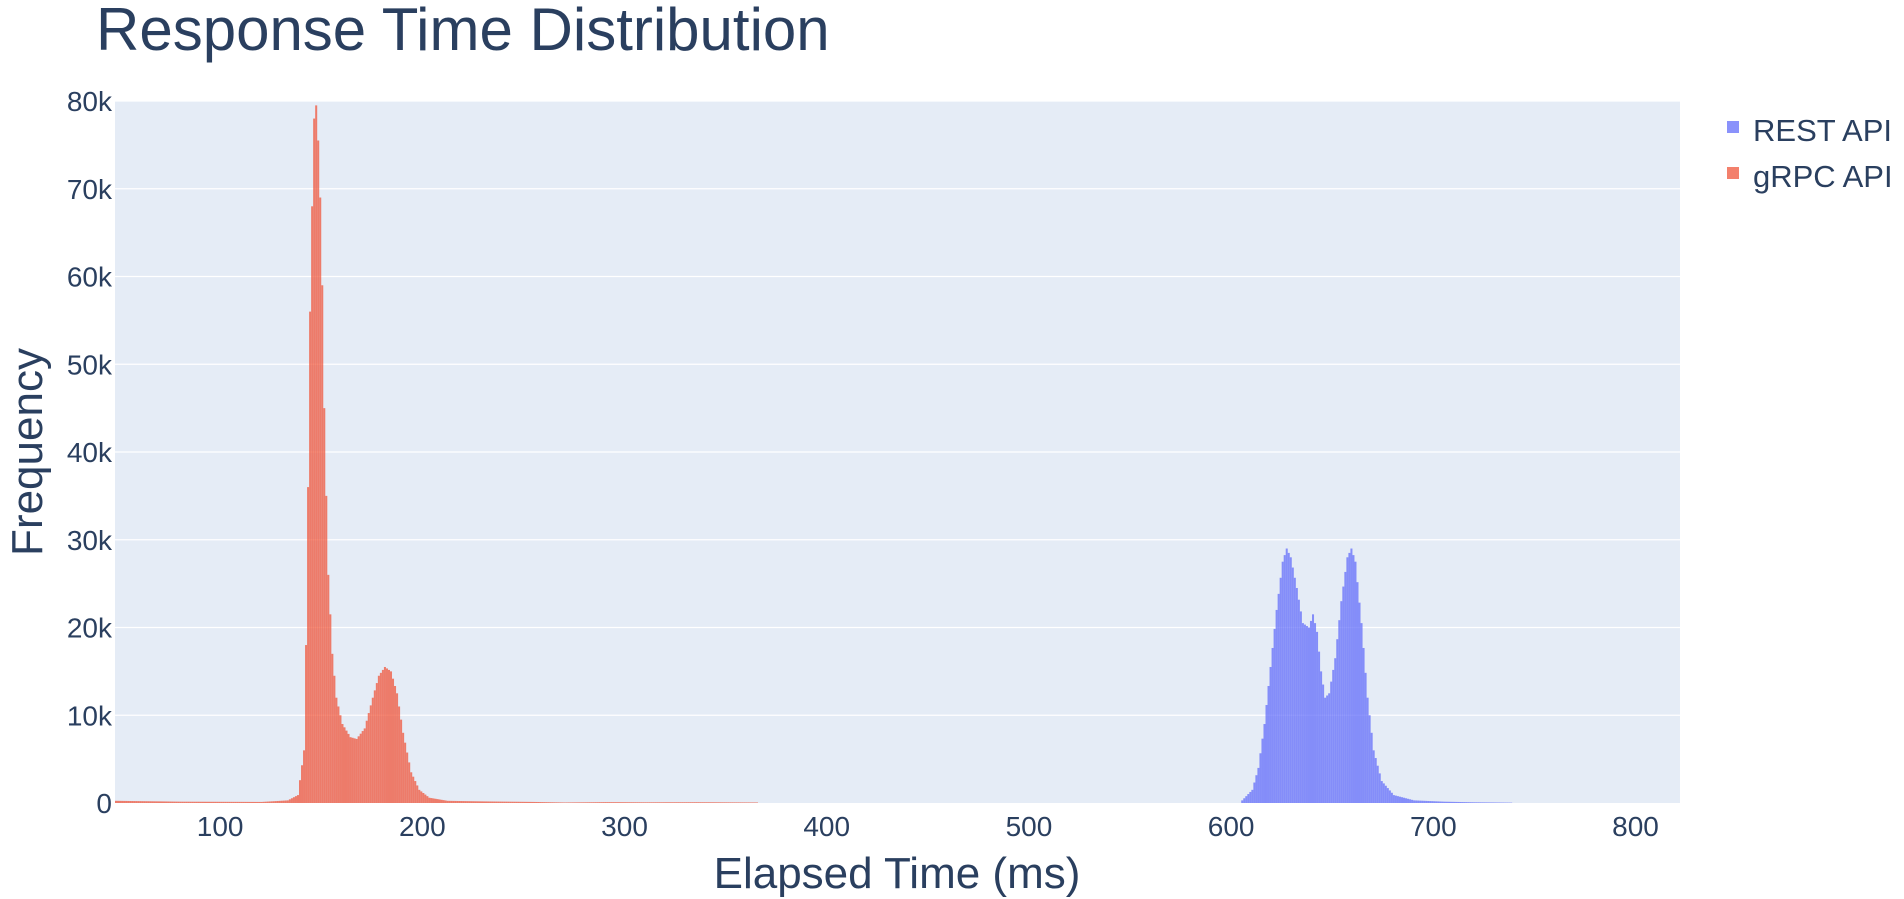  Describe the element at coordinates (1810, 153) in the screenshot. I see `legend: REST API gRPC API` at that location.